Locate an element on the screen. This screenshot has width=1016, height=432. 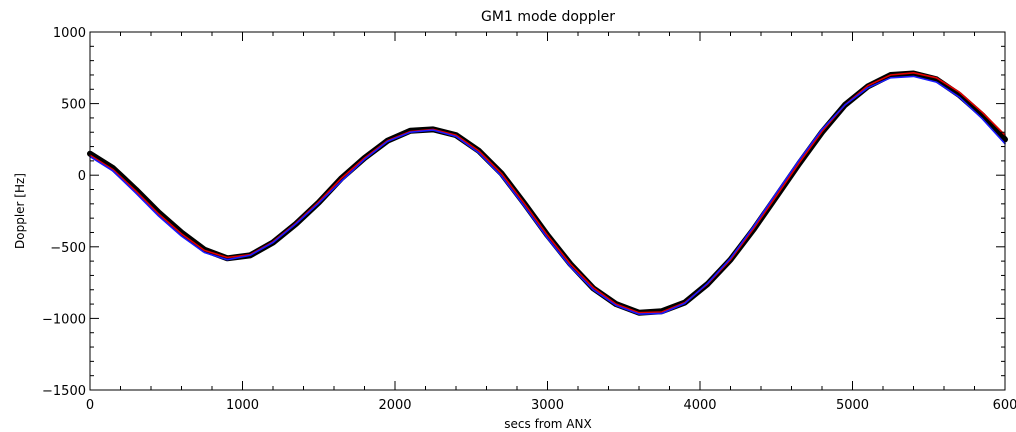
x-tick-label: 5000 is located at coordinates (852, 405).